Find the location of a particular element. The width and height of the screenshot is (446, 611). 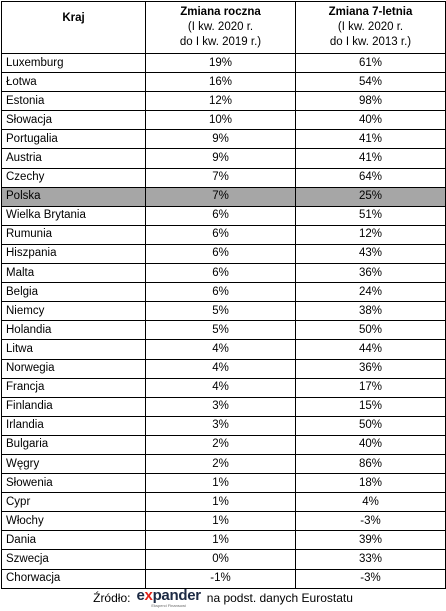

logo-word-post: pander is located at coordinates (177, 595).